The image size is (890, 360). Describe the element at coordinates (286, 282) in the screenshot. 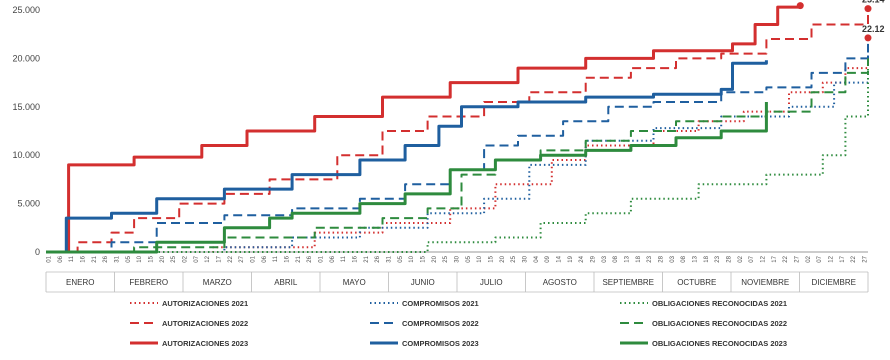

I see `month-label: ABRIL` at that location.